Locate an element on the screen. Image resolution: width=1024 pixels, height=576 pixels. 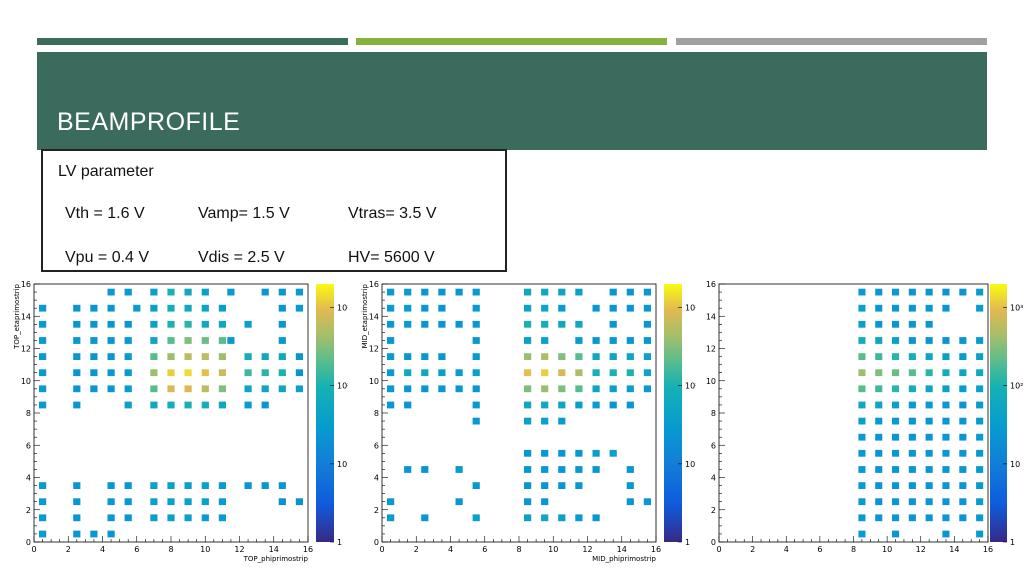
heatmap-cells is located at coordinates (921, 413).